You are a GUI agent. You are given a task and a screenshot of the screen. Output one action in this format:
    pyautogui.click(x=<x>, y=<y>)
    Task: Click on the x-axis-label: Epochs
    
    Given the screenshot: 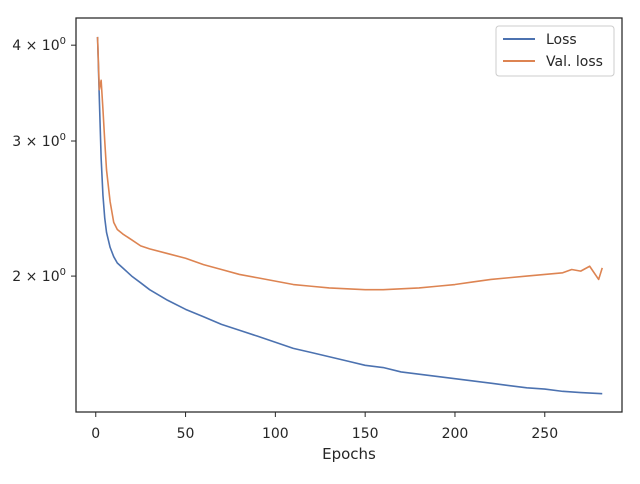 What is the action you would take?
    pyautogui.click(x=349, y=454)
    